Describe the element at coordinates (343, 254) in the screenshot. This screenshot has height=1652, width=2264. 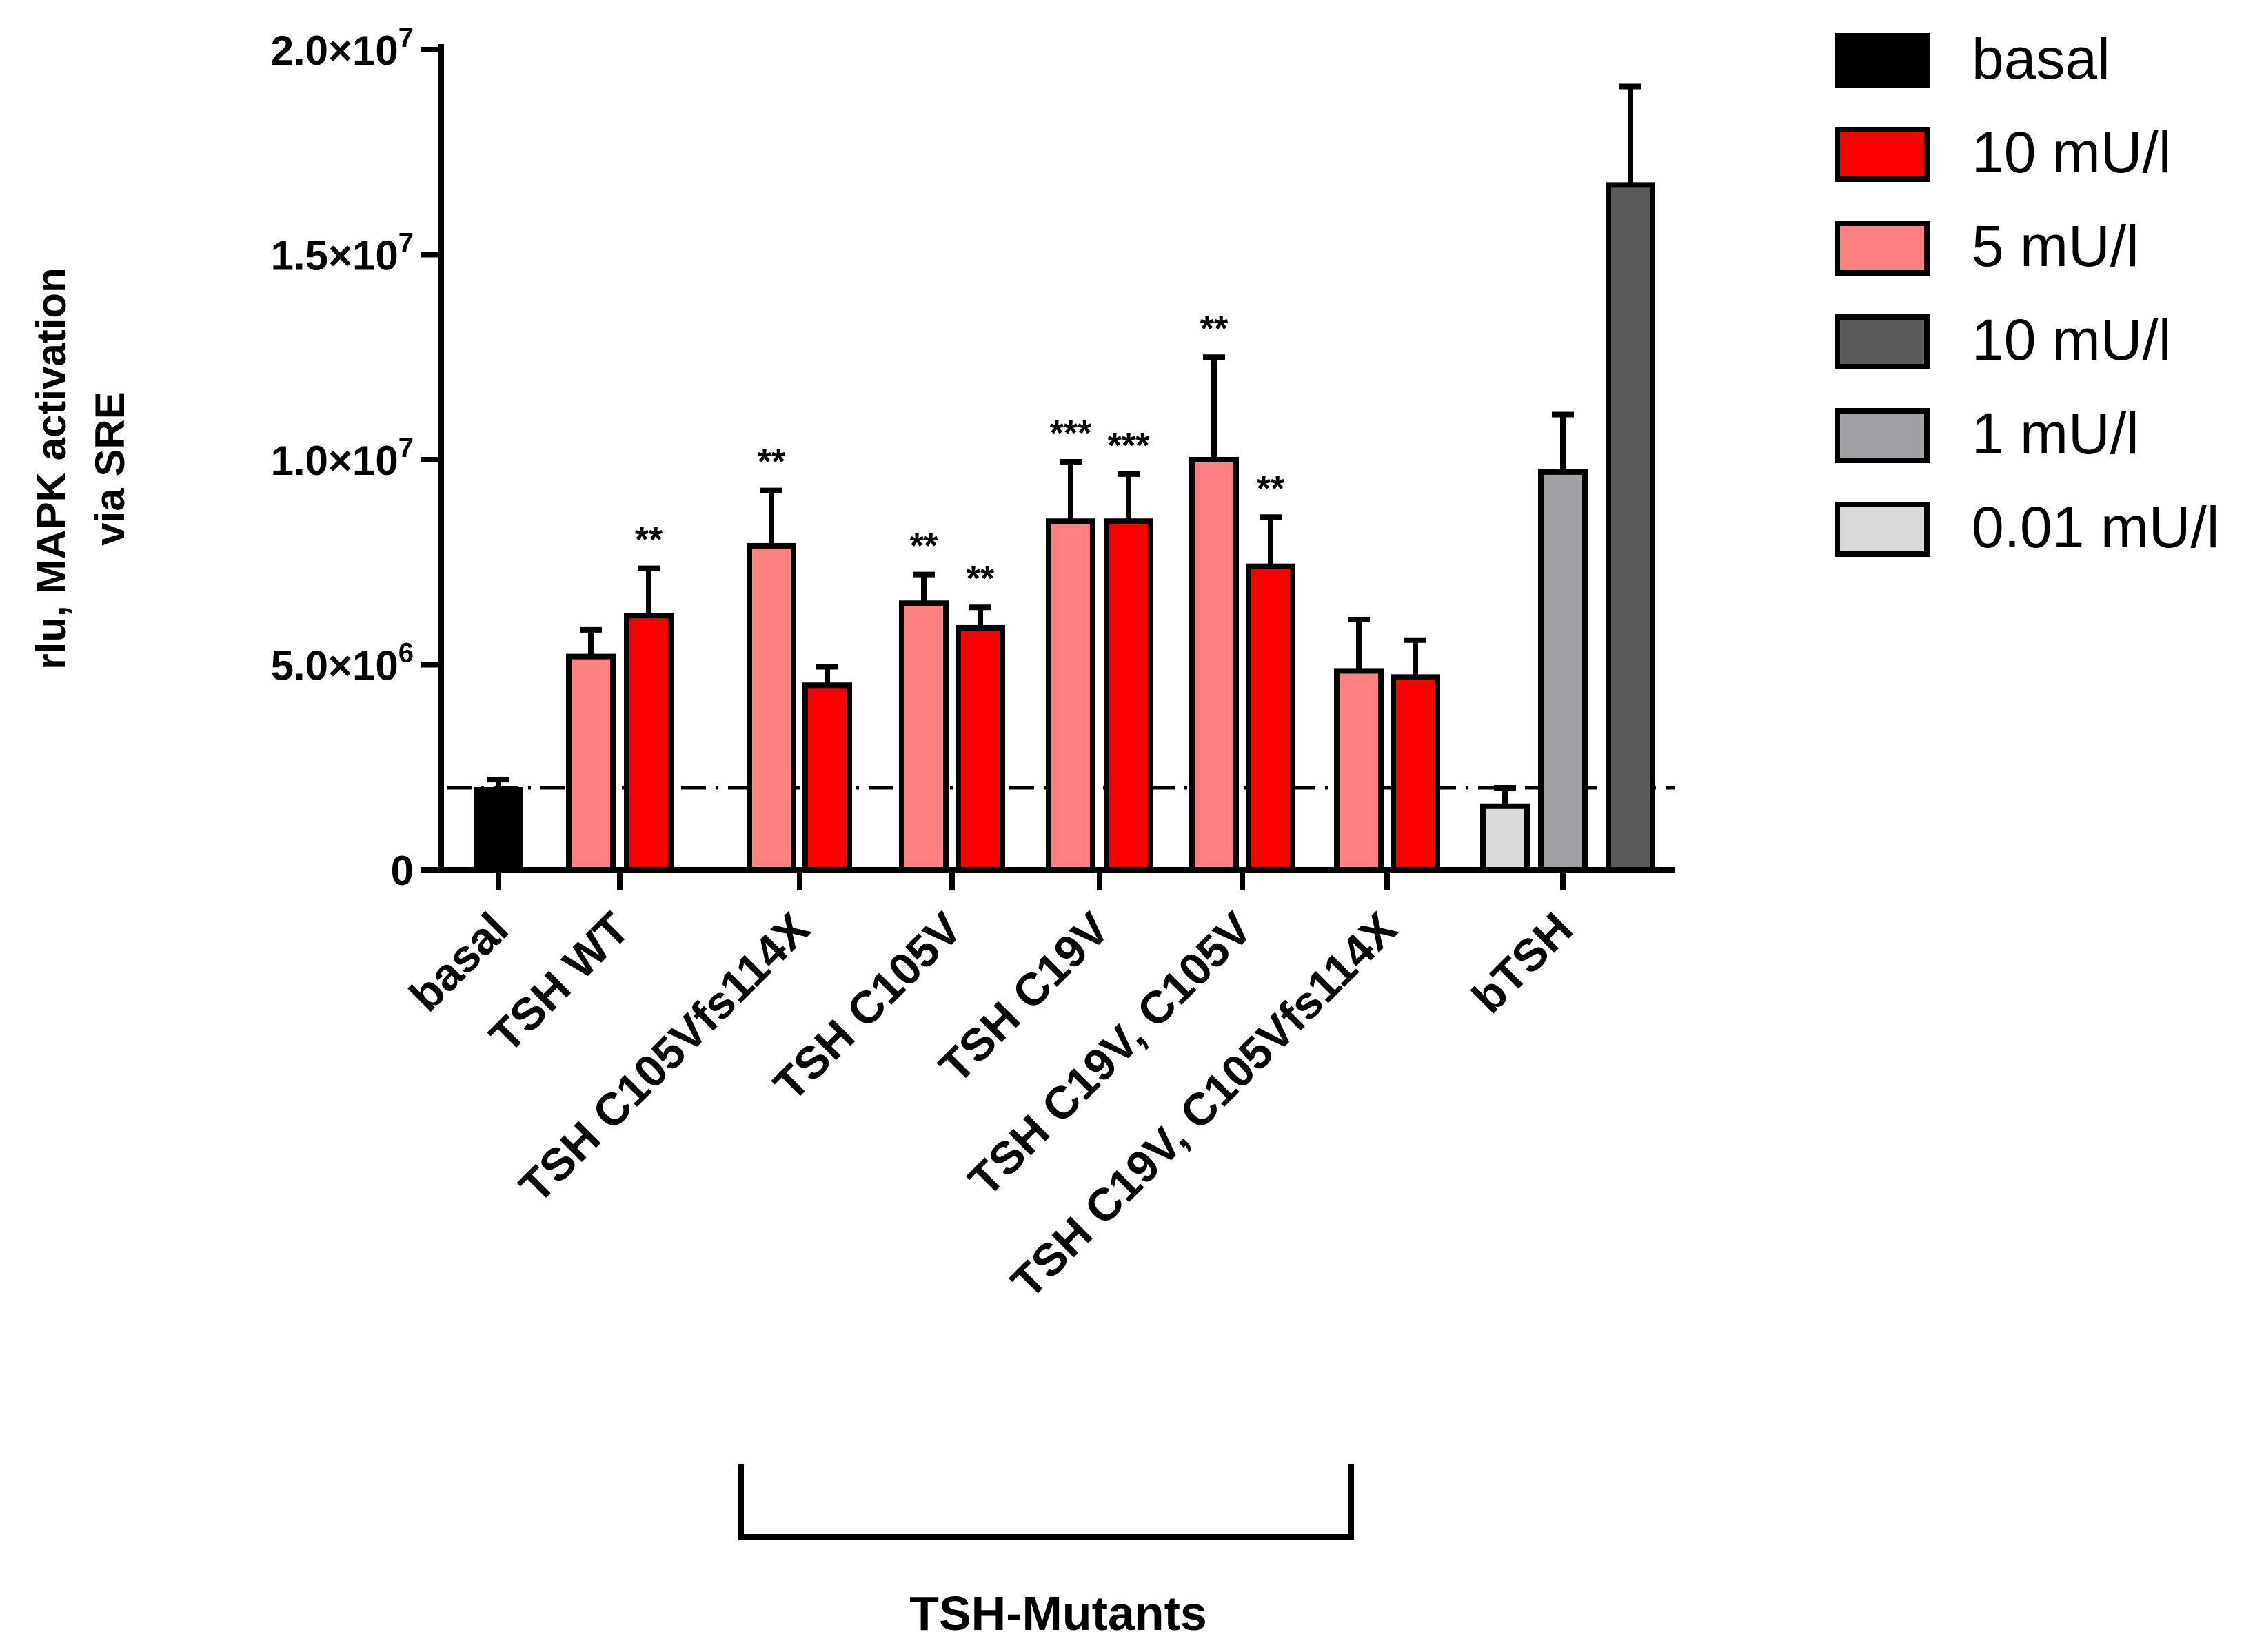
I see `y-tick-label: 1.5×10⁷` at that location.